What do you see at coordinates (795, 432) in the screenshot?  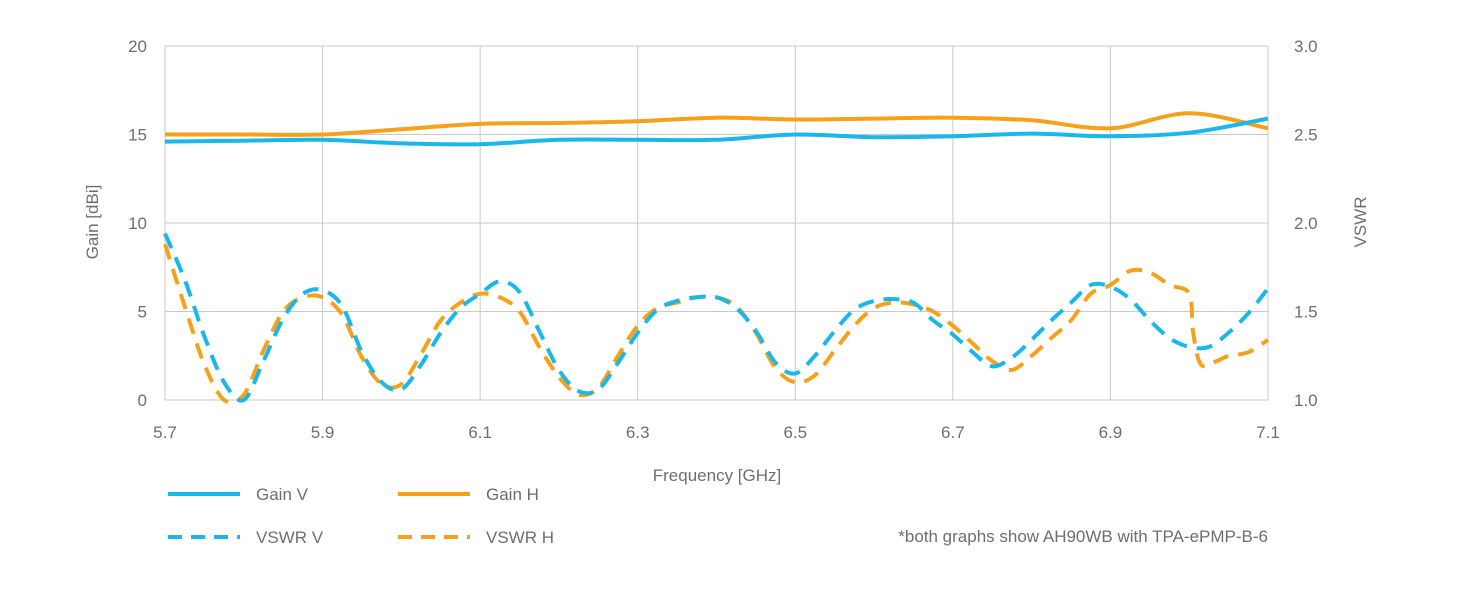 I see `x-tick-label: 6.5` at bounding box center [795, 432].